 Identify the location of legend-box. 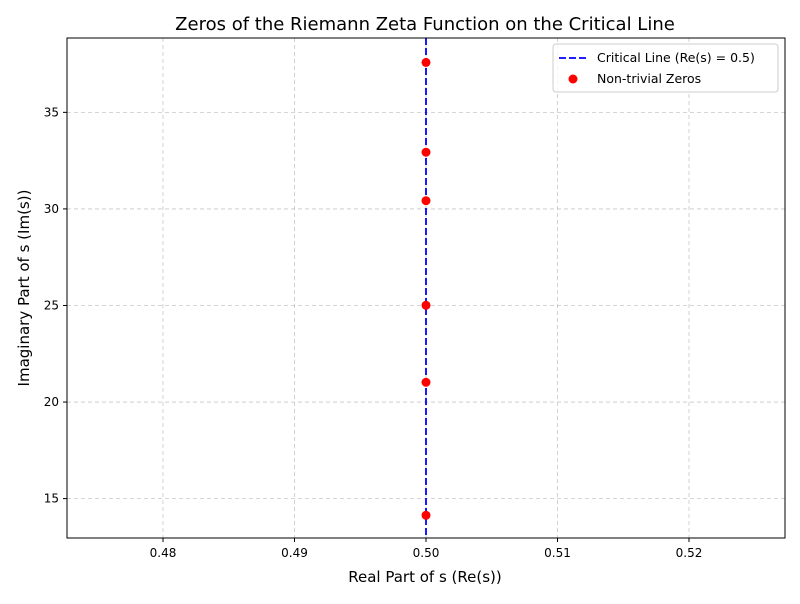
(665, 68).